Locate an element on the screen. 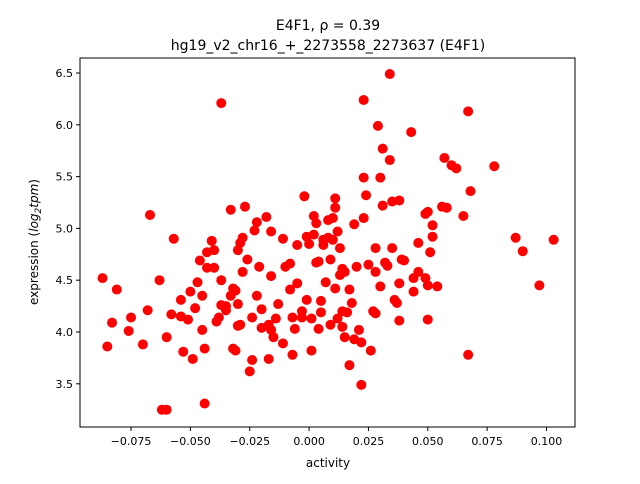 The width and height of the screenshot is (640, 484). chart-title-line2: hg19_v2_chr16_+_2273558_2273637 (E4F1) is located at coordinates (328, 46).